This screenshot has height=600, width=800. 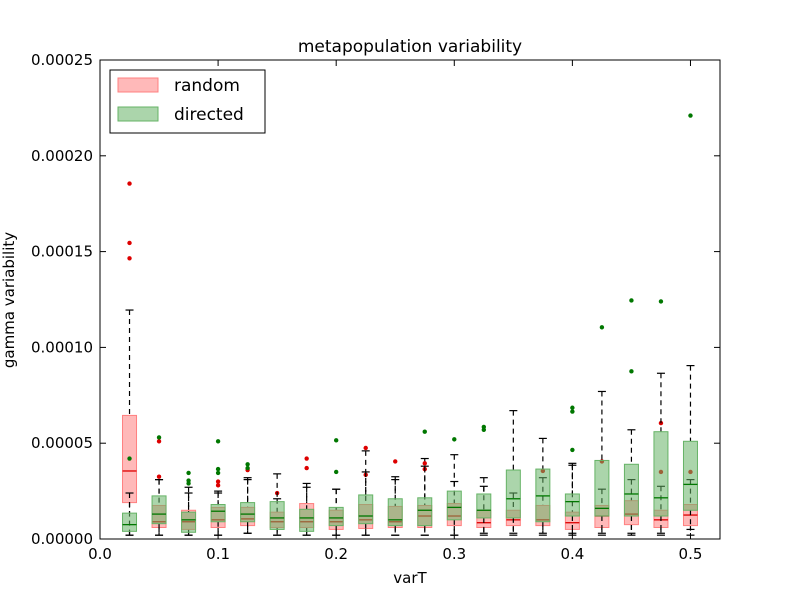 I want to click on x-tick-label: 0.1, so click(x=218, y=554).